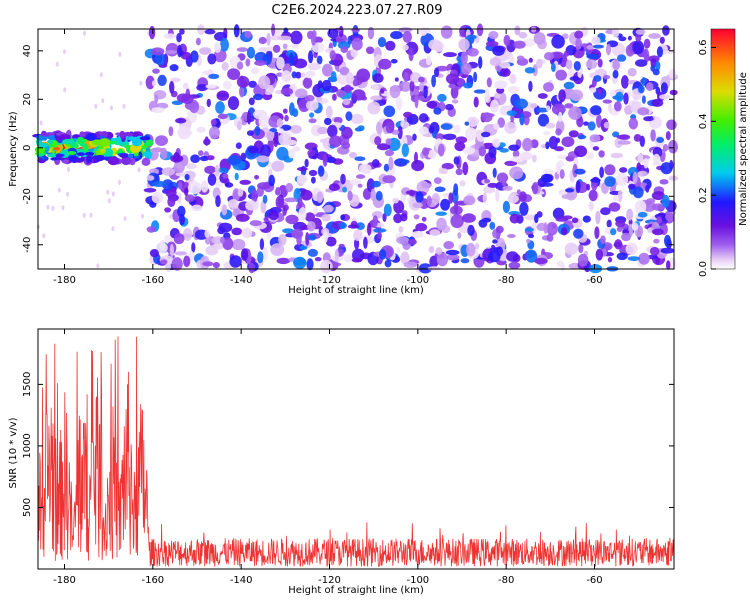 The height and width of the screenshot is (600, 750). Describe the element at coordinates (152, 580) in the screenshot. I see `x-tick-label: -160` at that location.